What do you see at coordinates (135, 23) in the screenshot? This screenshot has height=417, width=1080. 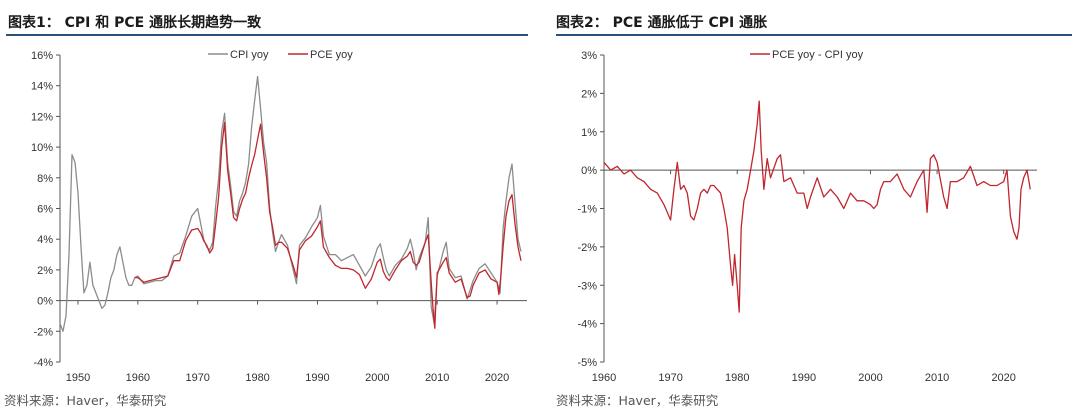 I see `figure-1-title: 图表1： CPI 和 PCE 通胀长期趋势一致` at bounding box center [135, 23].